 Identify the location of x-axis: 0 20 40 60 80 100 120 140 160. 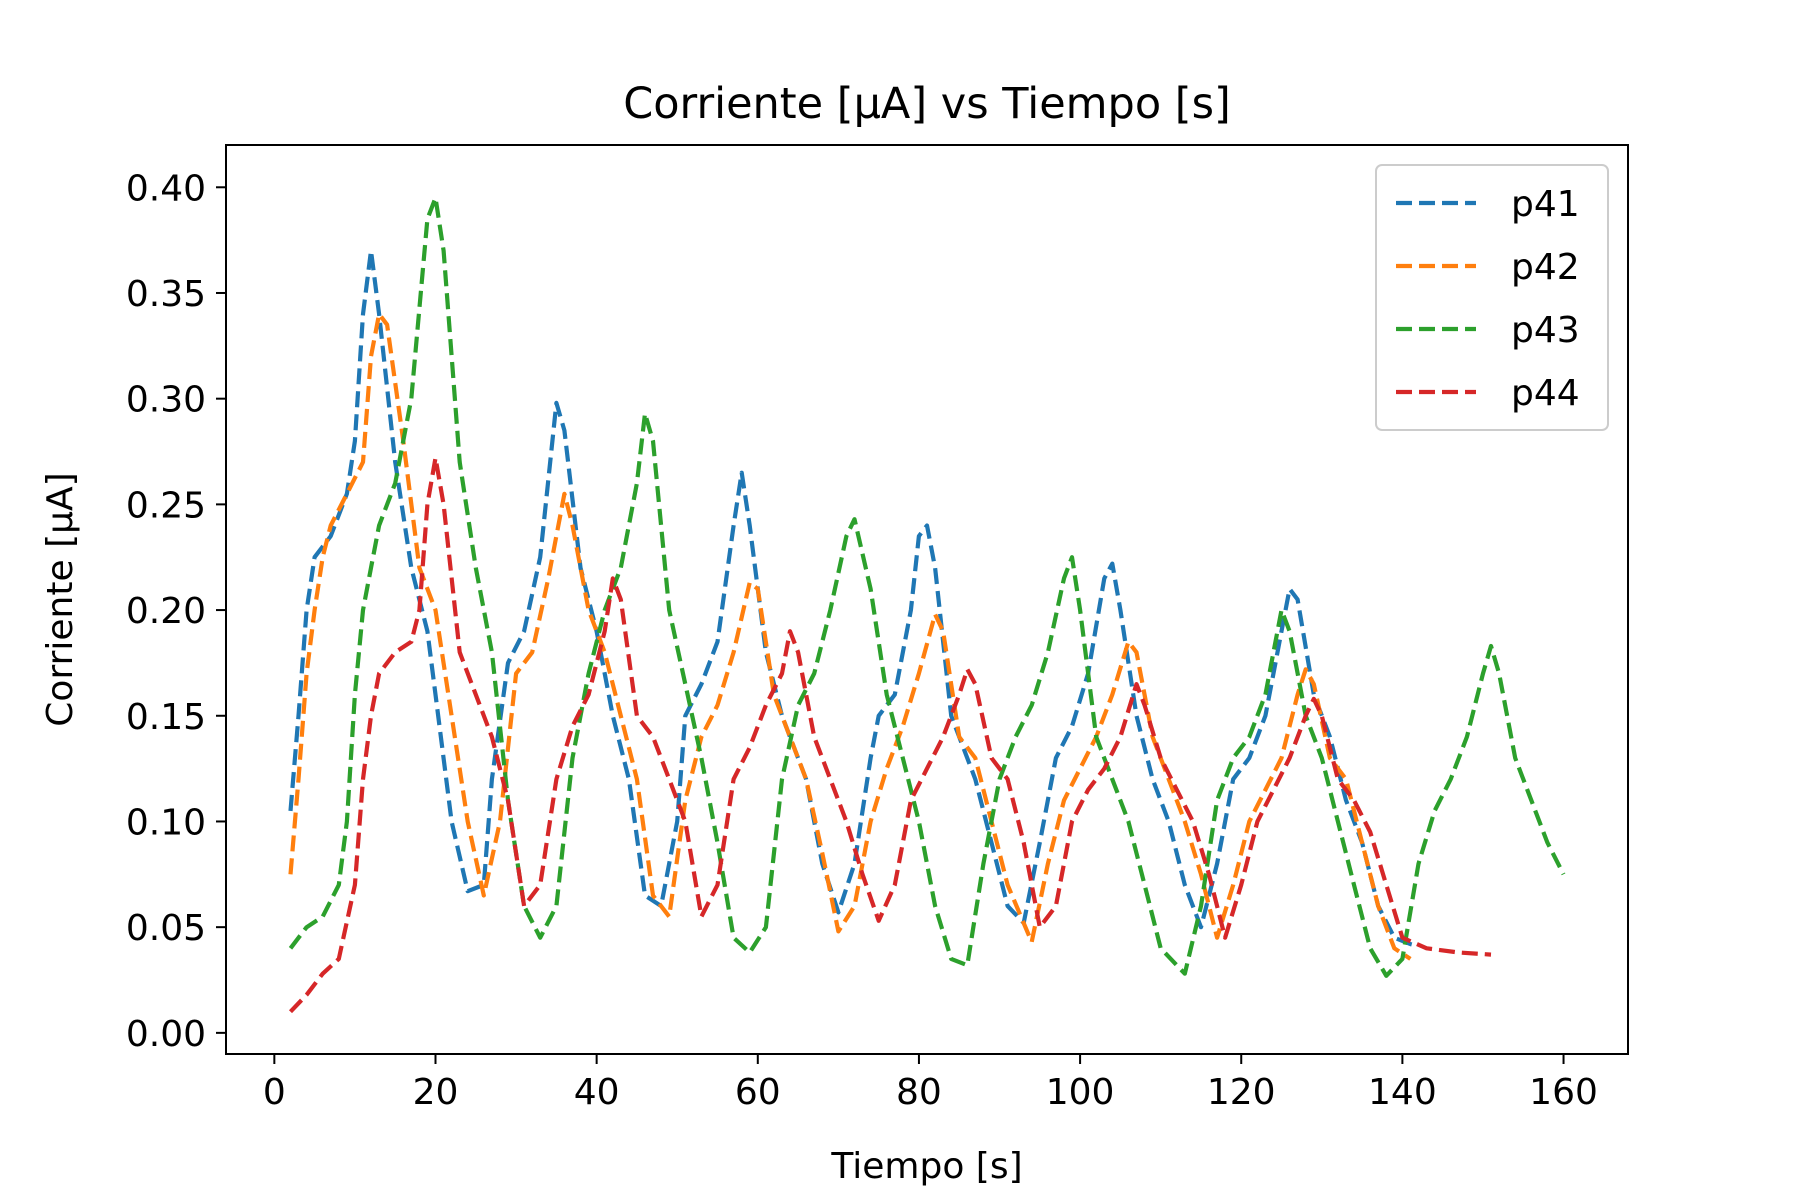
(930, 1083).